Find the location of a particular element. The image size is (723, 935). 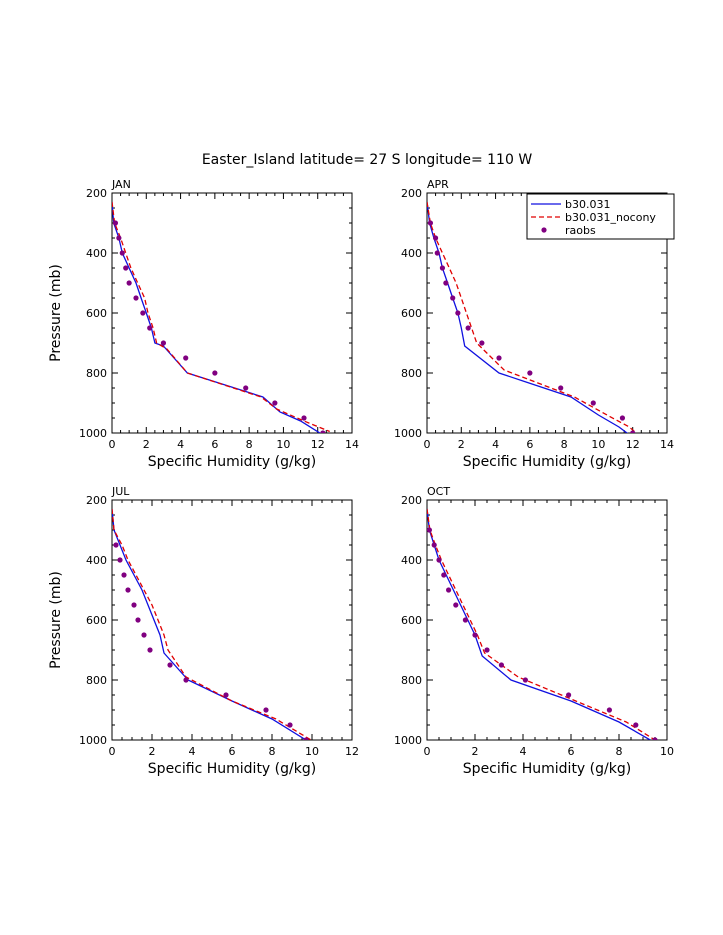

legend-raobs-marker is located at coordinates (544, 230).